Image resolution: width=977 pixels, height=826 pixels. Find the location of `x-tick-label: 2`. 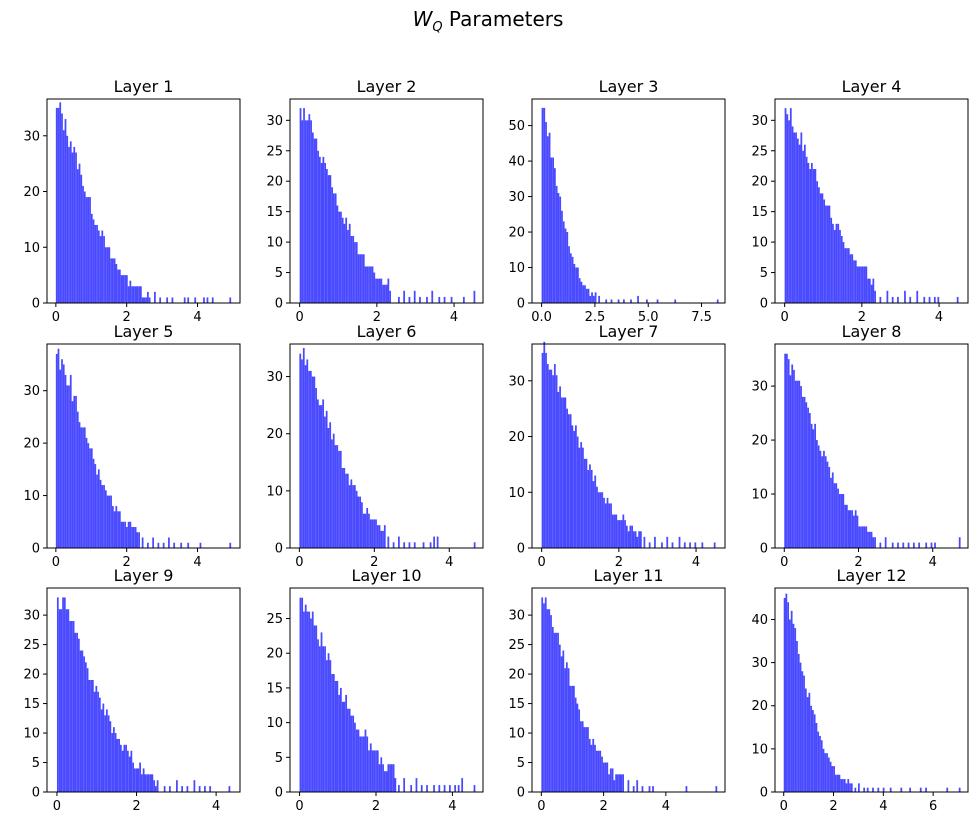

x-tick-label: 2 is located at coordinates (833, 806).